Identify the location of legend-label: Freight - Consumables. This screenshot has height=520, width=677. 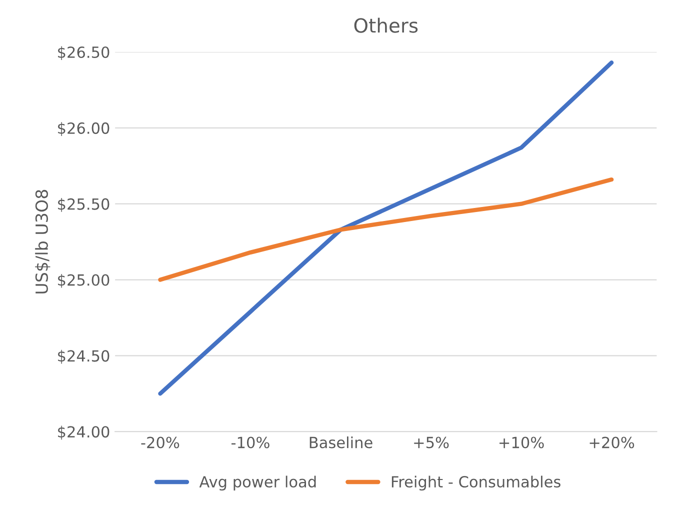
(476, 483).